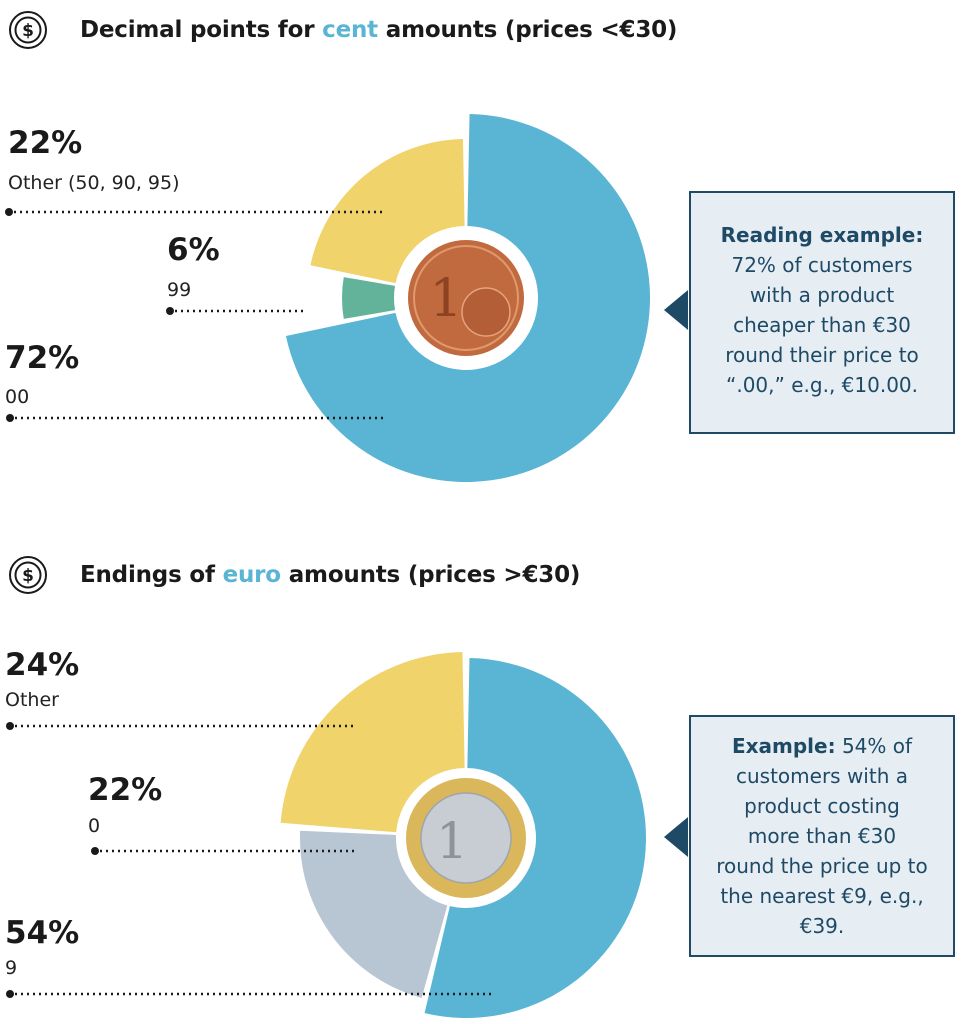 This screenshot has width=961, height=1024. Describe the element at coordinates (822, 325) in the screenshot. I see `callout-line: cheaper than €30` at that location.